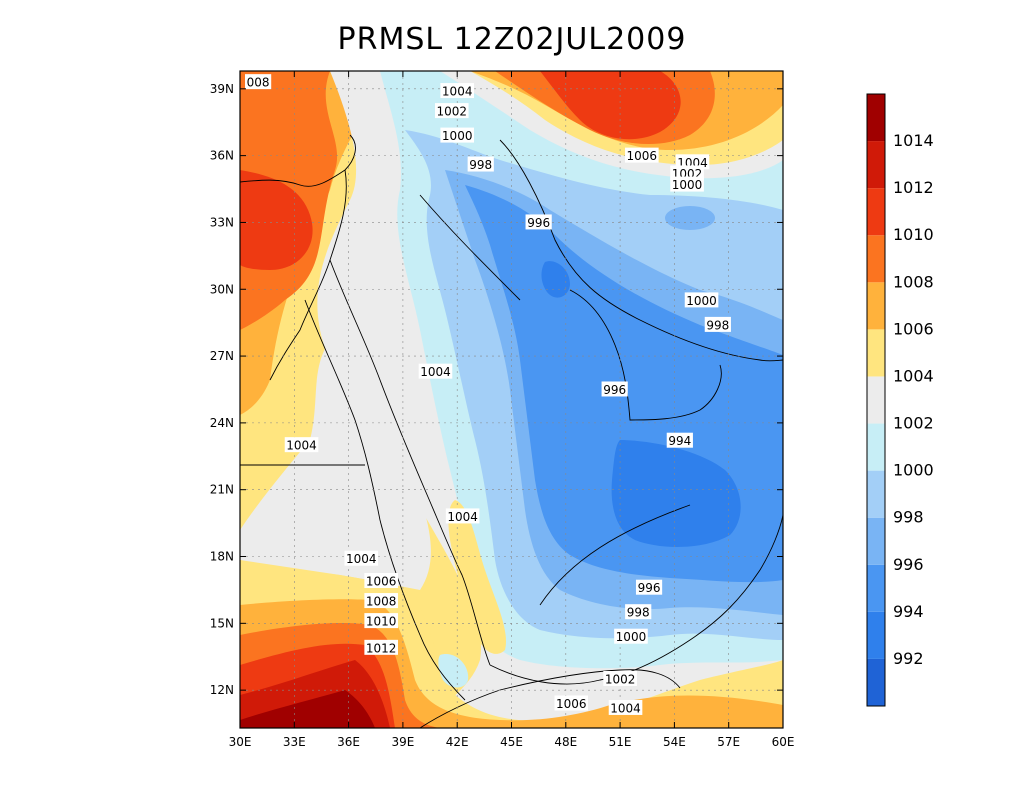 Image resolution: width=1024 pixels, height=800 pixels. What do you see at coordinates (555, 279) in the screenshot?
I see `fill-992-north` at bounding box center [555, 279].